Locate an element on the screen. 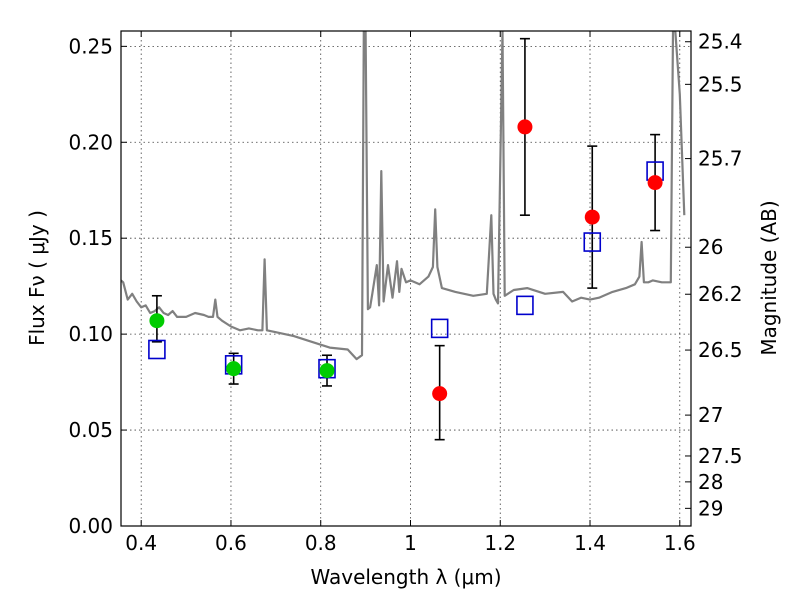 The height and width of the screenshot is (600, 800). y-axis-label: Flux Fν ( μJy ) is located at coordinates (37, 278).